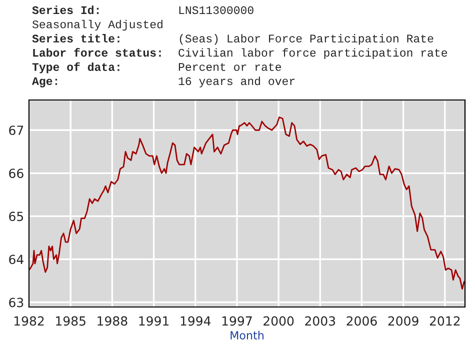  I want to click on text: LNS11300000, so click(216, 10).